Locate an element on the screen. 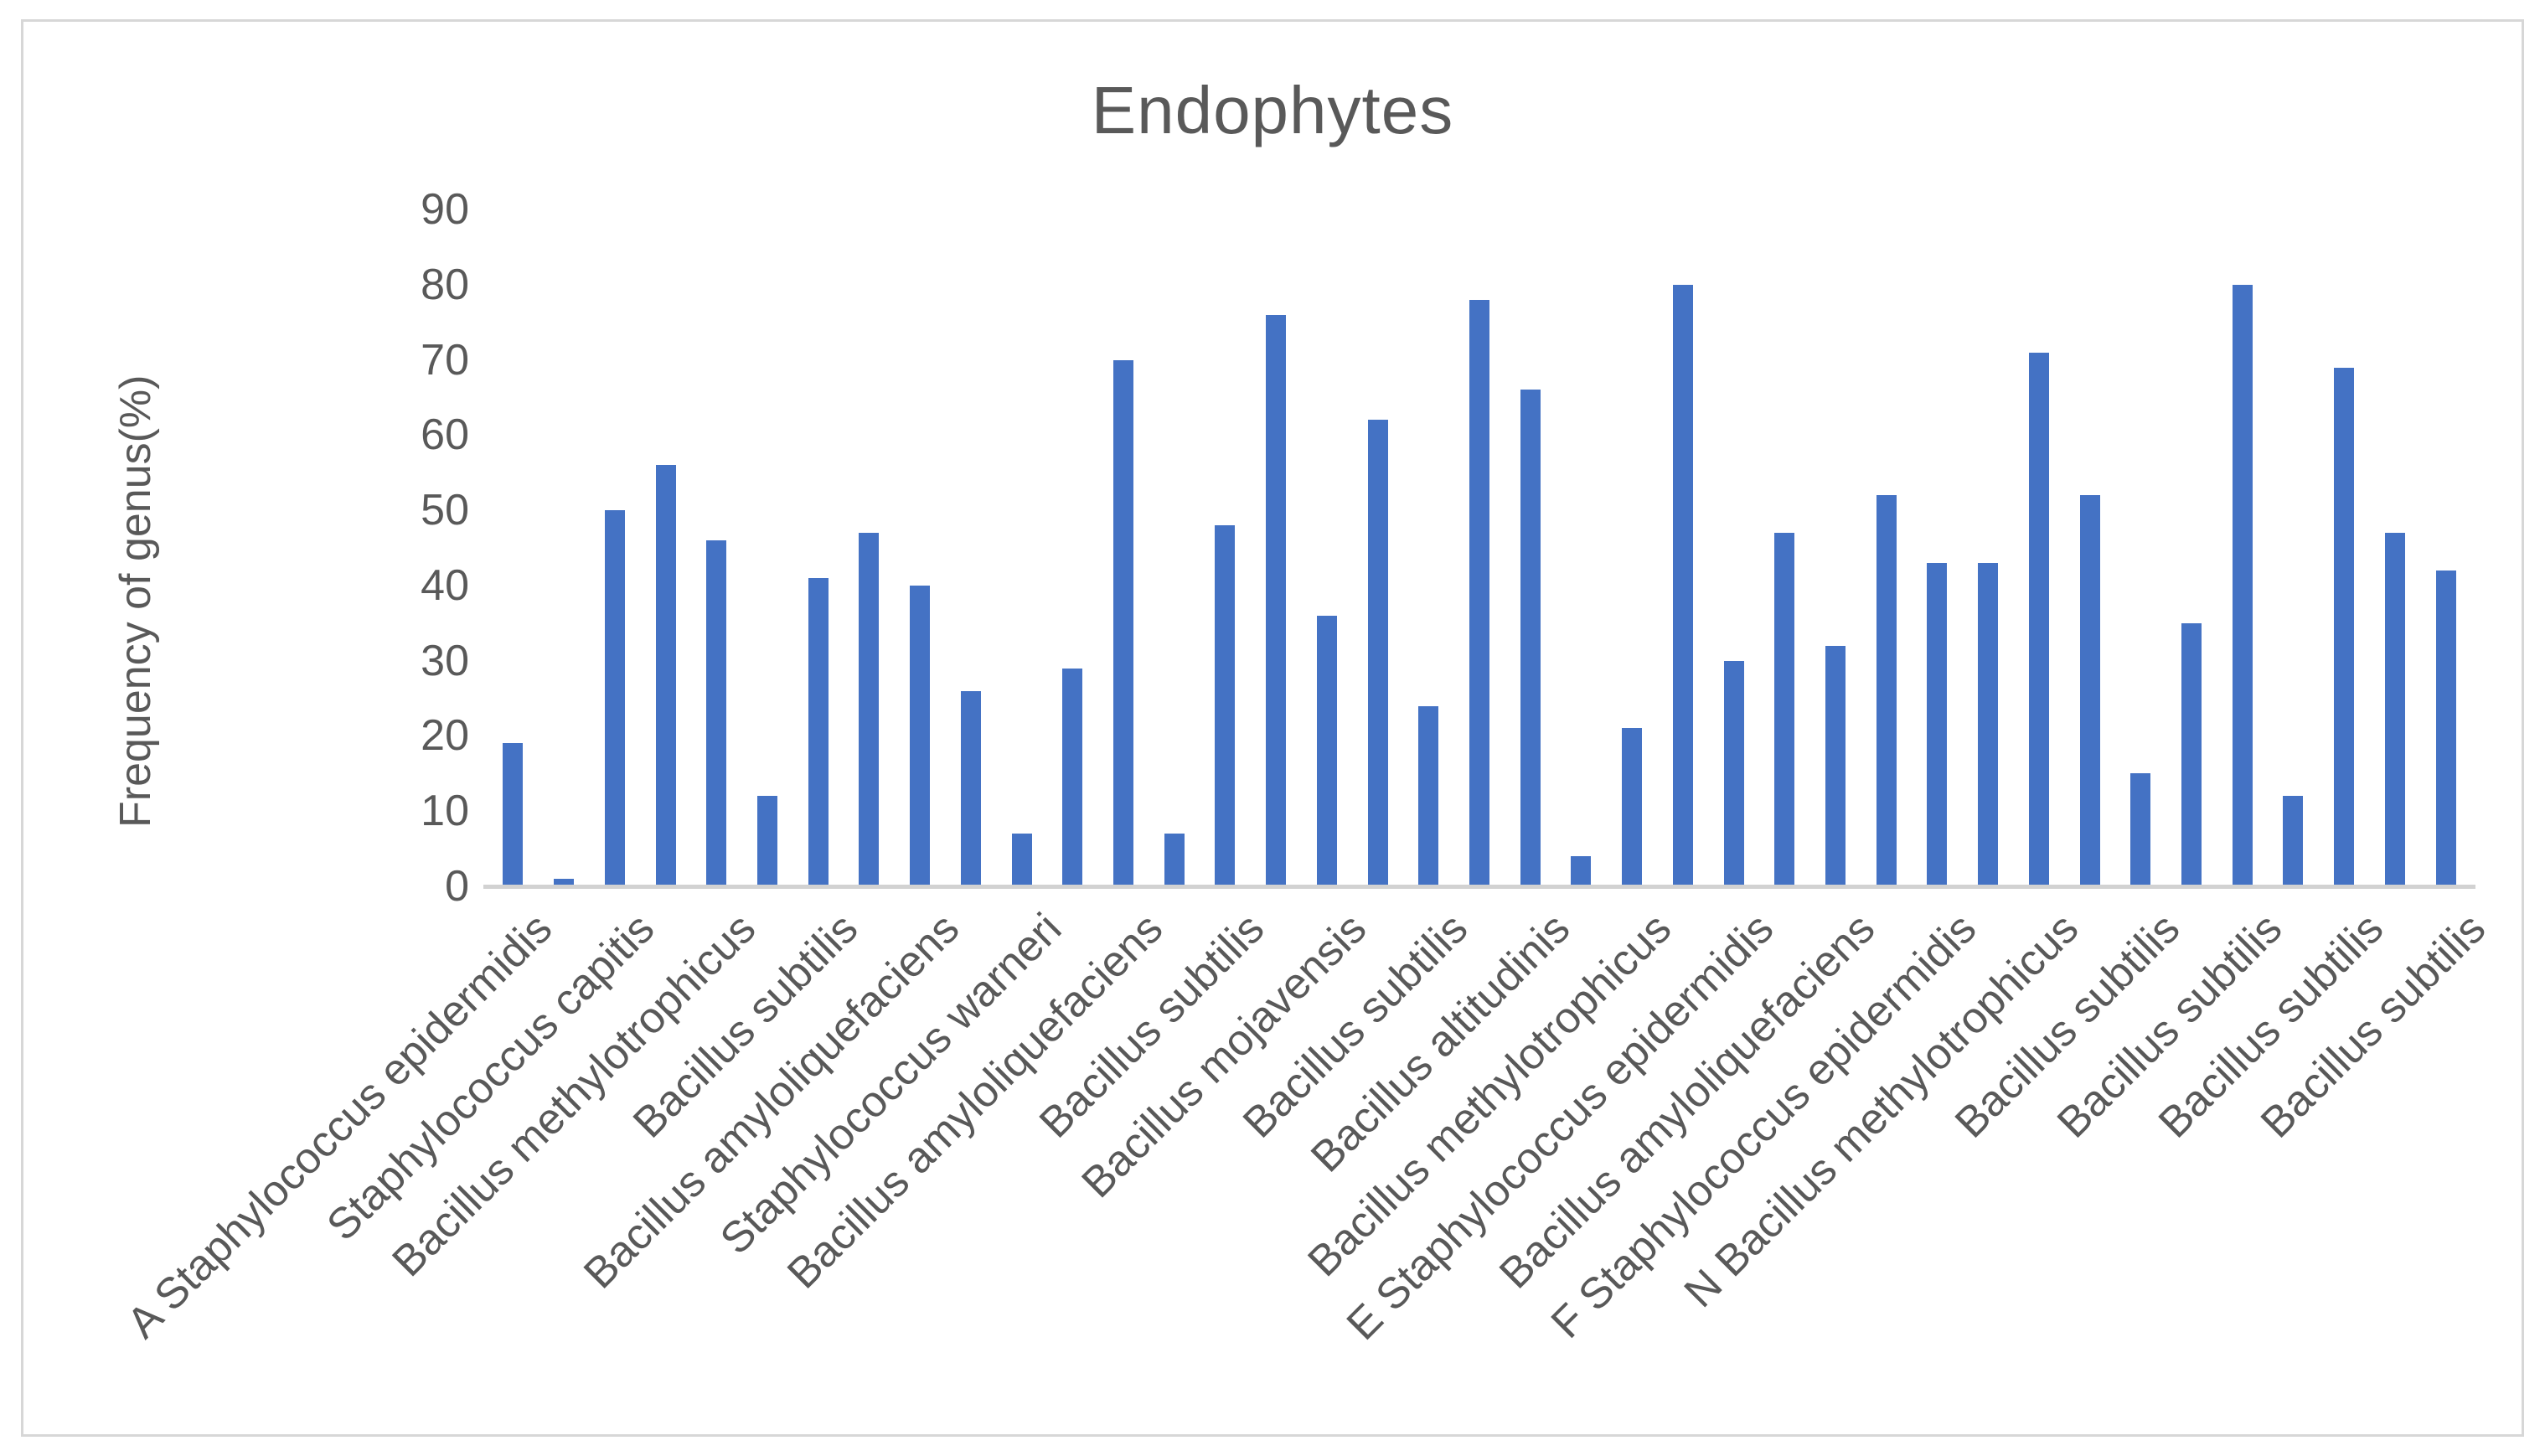 This screenshot has width=2545, height=1456. y-tick-label: 90 is located at coordinates (445, 209).